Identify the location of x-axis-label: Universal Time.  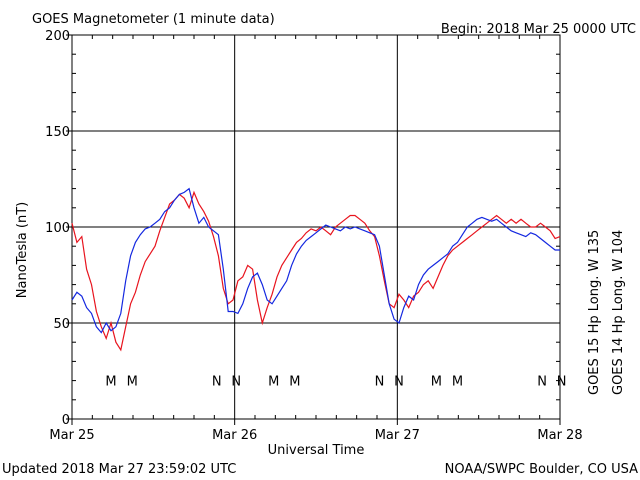
(316, 450).